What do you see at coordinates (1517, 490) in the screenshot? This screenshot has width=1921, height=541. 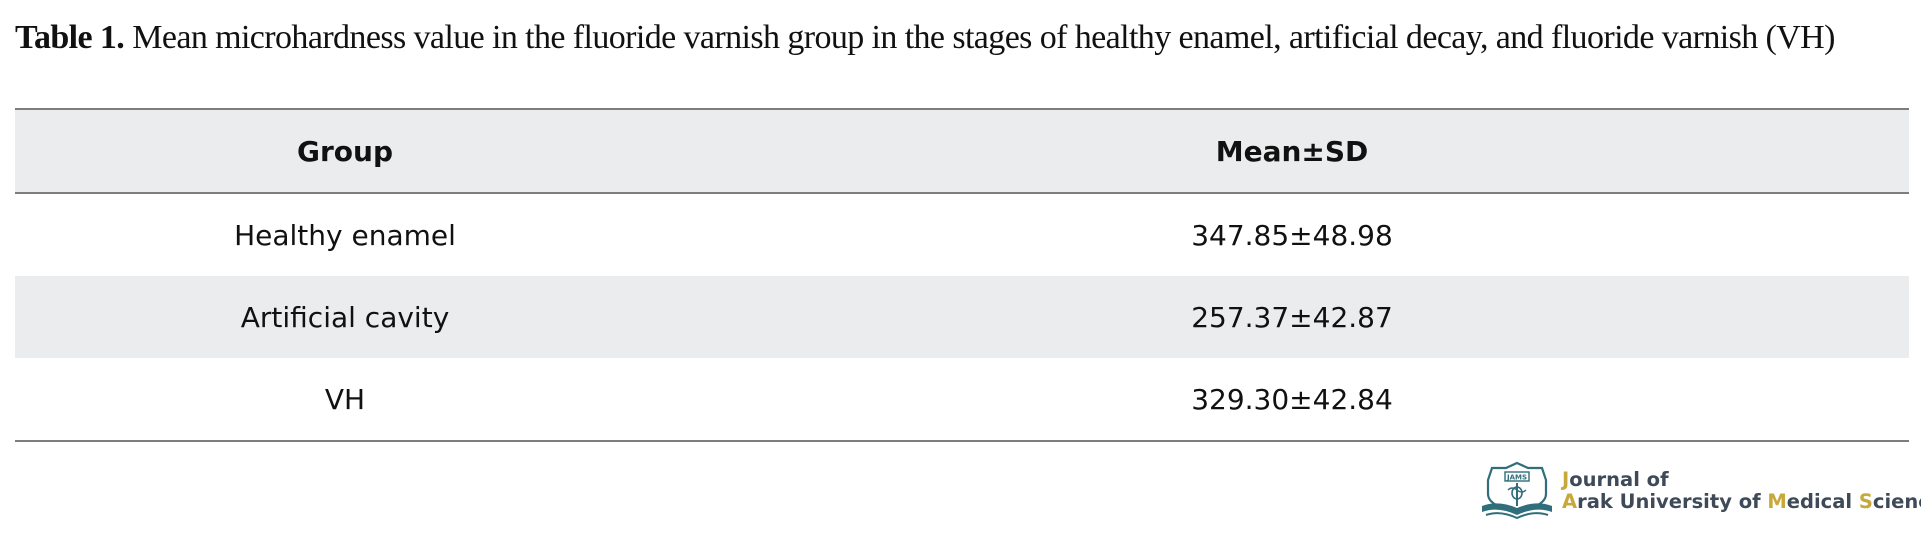 I see `journal-emblem-icon: JAMS` at bounding box center [1517, 490].